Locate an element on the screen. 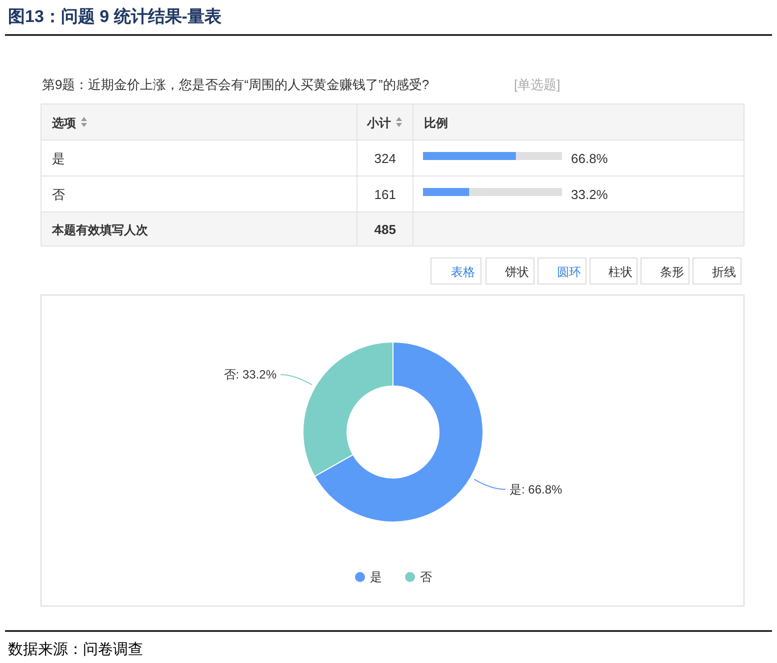 The height and width of the screenshot is (663, 777). data-label: 是: 66.8% is located at coordinates (536, 489).